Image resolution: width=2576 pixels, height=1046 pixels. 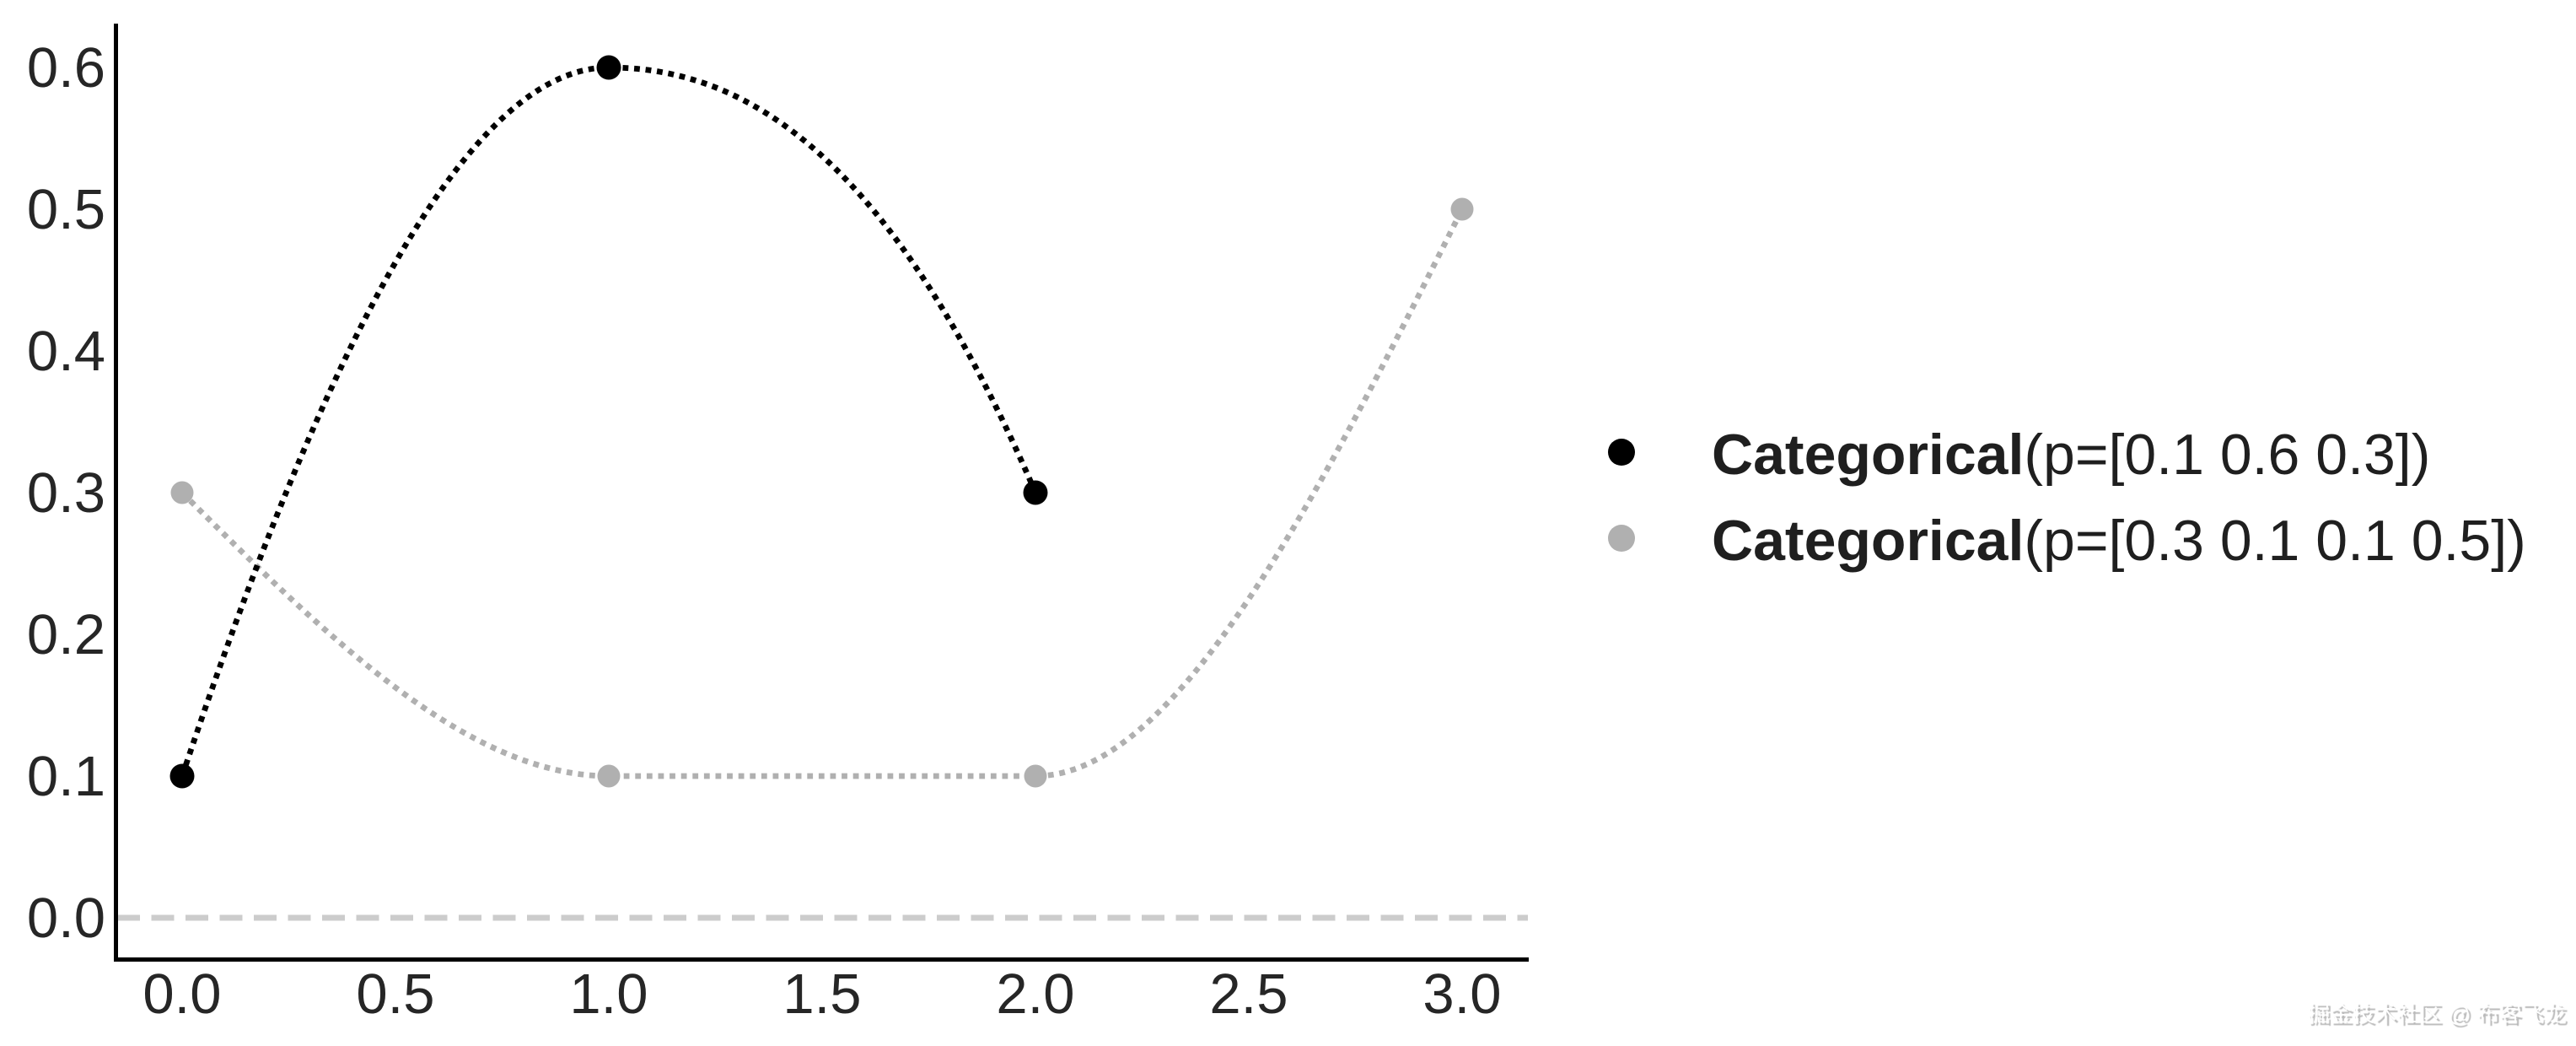 I want to click on svg-text: 0.4, so click(x=66, y=351).